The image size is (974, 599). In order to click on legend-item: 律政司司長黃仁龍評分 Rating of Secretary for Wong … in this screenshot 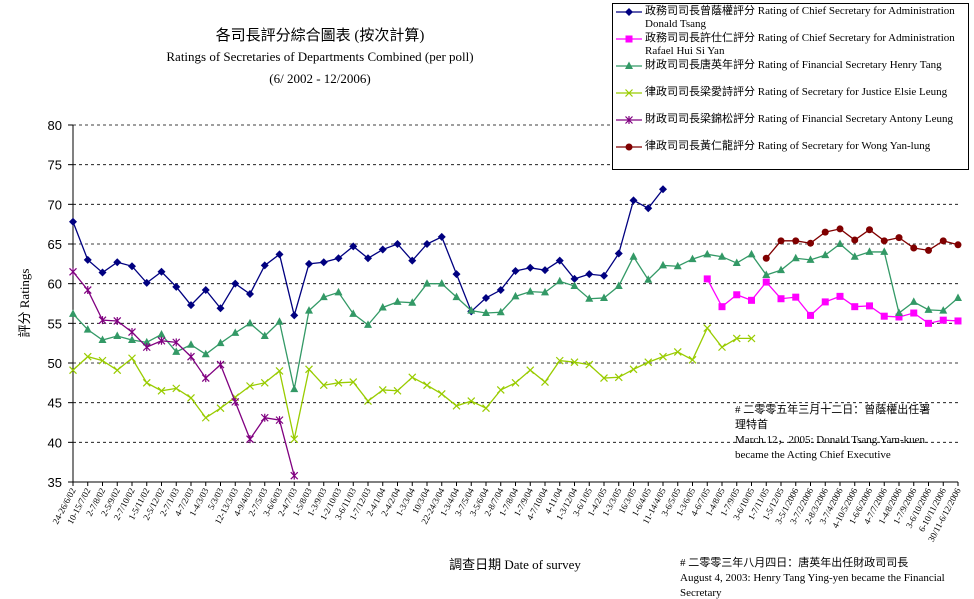, I will do `click(790, 152)`.